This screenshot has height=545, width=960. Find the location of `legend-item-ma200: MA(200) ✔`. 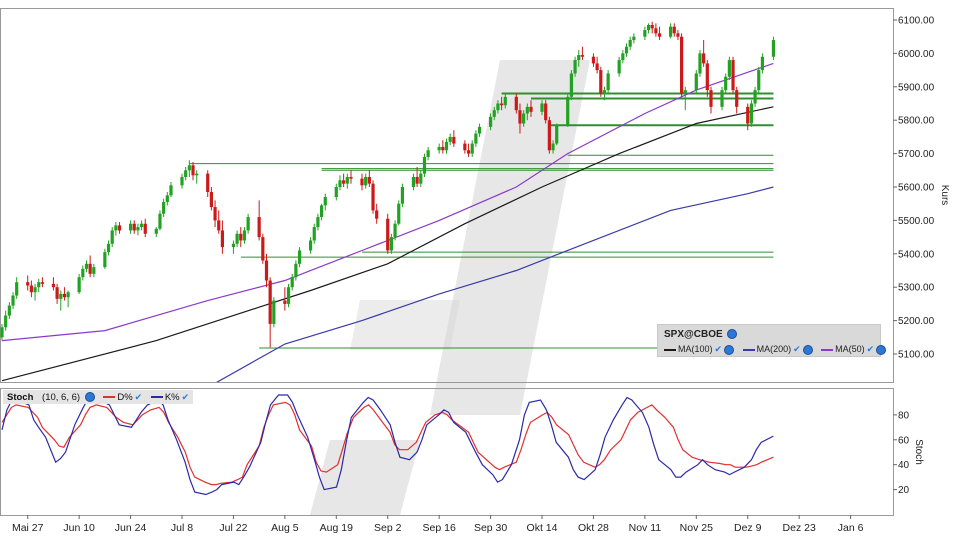

legend-item-ma200: MA(200) ✔ is located at coordinates (777, 349).